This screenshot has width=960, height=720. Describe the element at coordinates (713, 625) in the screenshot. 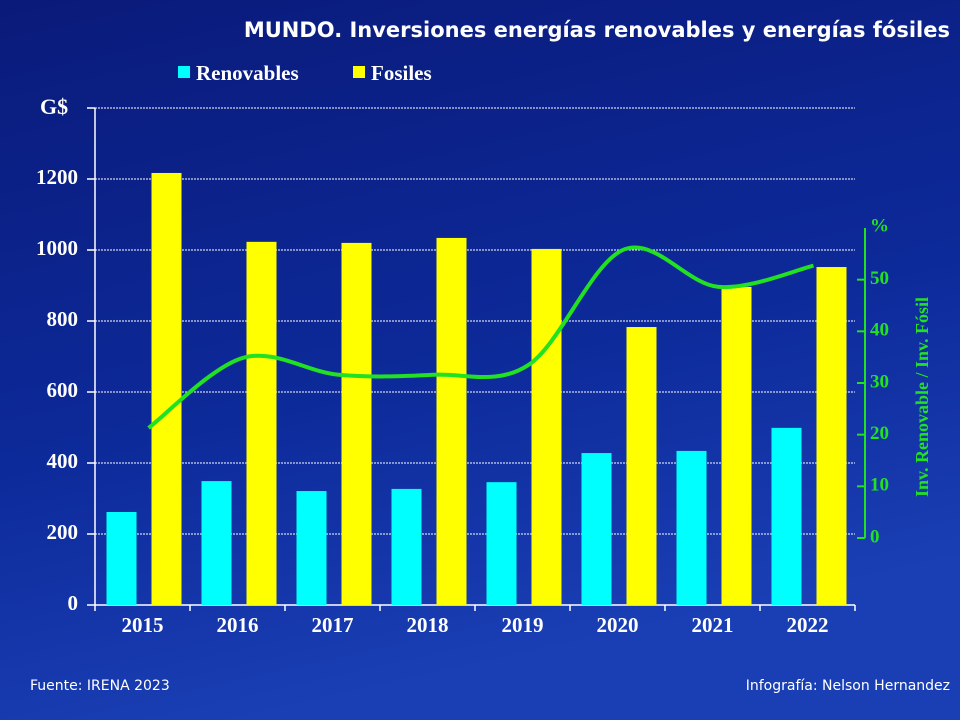

I see `x-tick-label: 2021` at that location.